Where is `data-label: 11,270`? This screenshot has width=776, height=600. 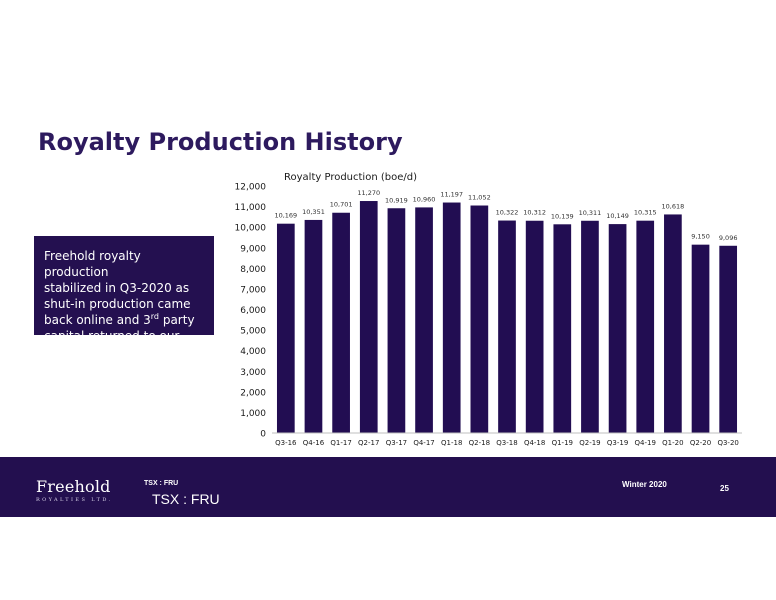
data-label: 11,270 is located at coordinates (368, 193).